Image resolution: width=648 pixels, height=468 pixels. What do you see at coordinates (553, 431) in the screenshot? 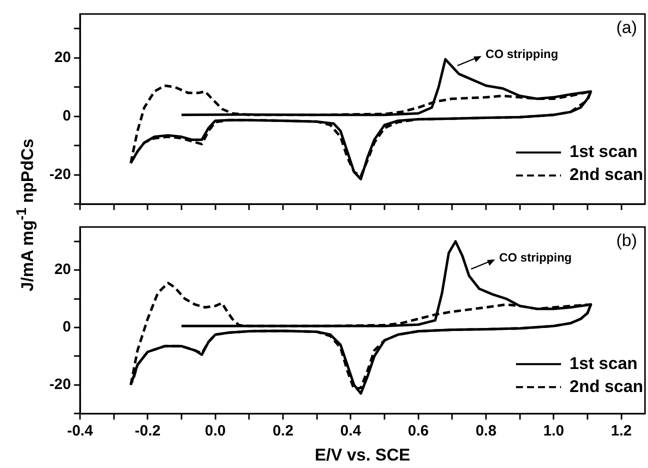
I see `x-tick-label: 1.0` at bounding box center [553, 431].